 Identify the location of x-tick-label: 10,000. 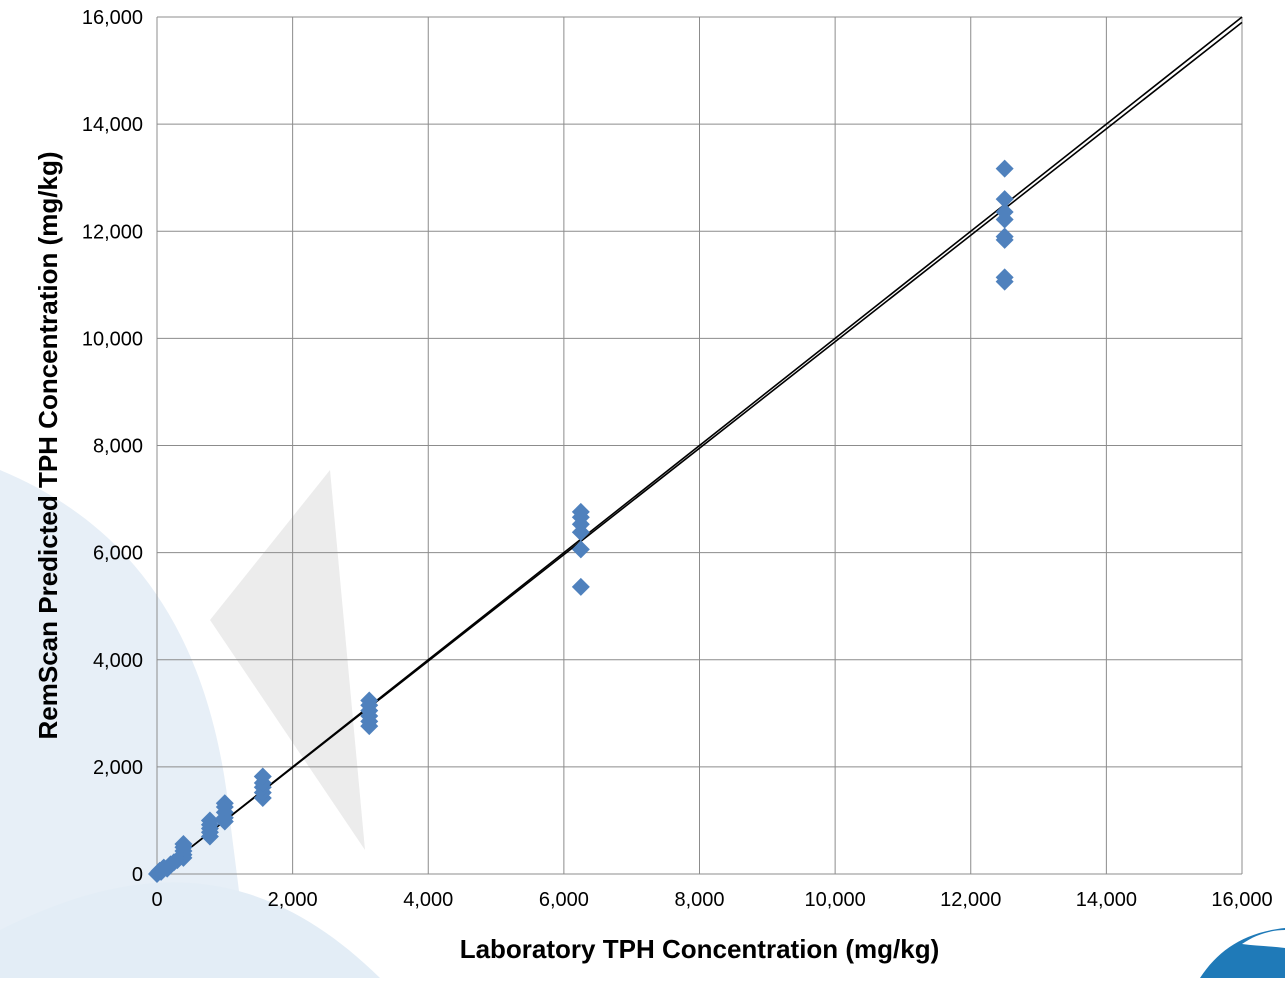
(835, 900).